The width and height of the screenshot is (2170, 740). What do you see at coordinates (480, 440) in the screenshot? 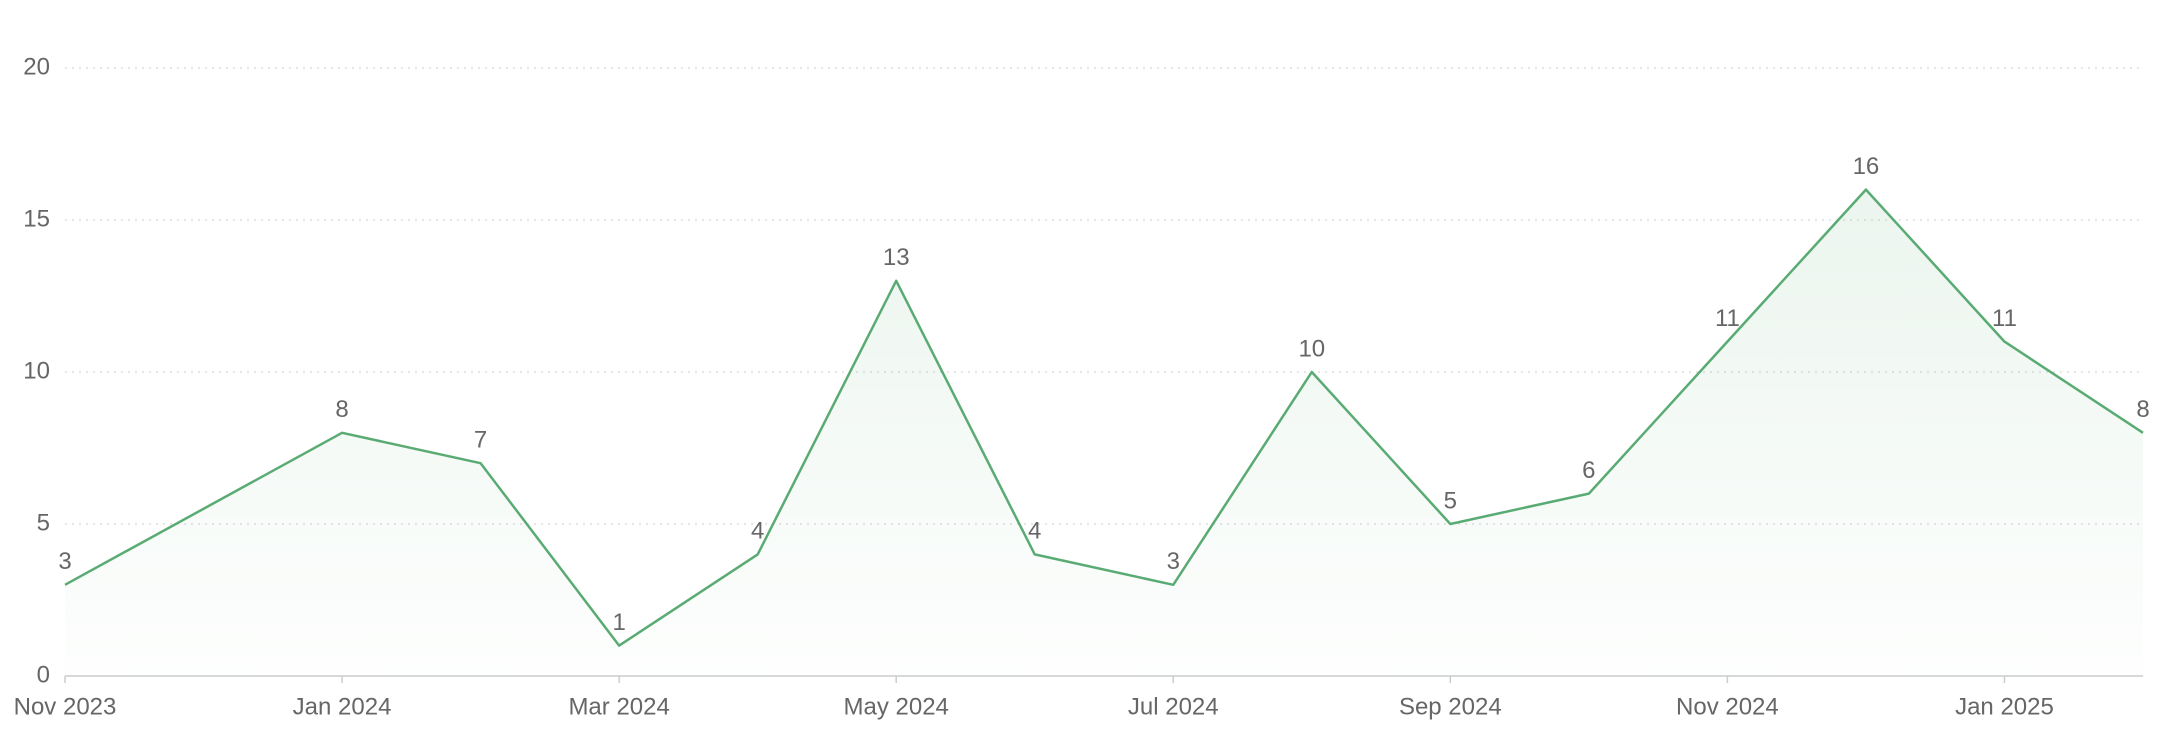
I see `data-label: 7` at bounding box center [480, 440].